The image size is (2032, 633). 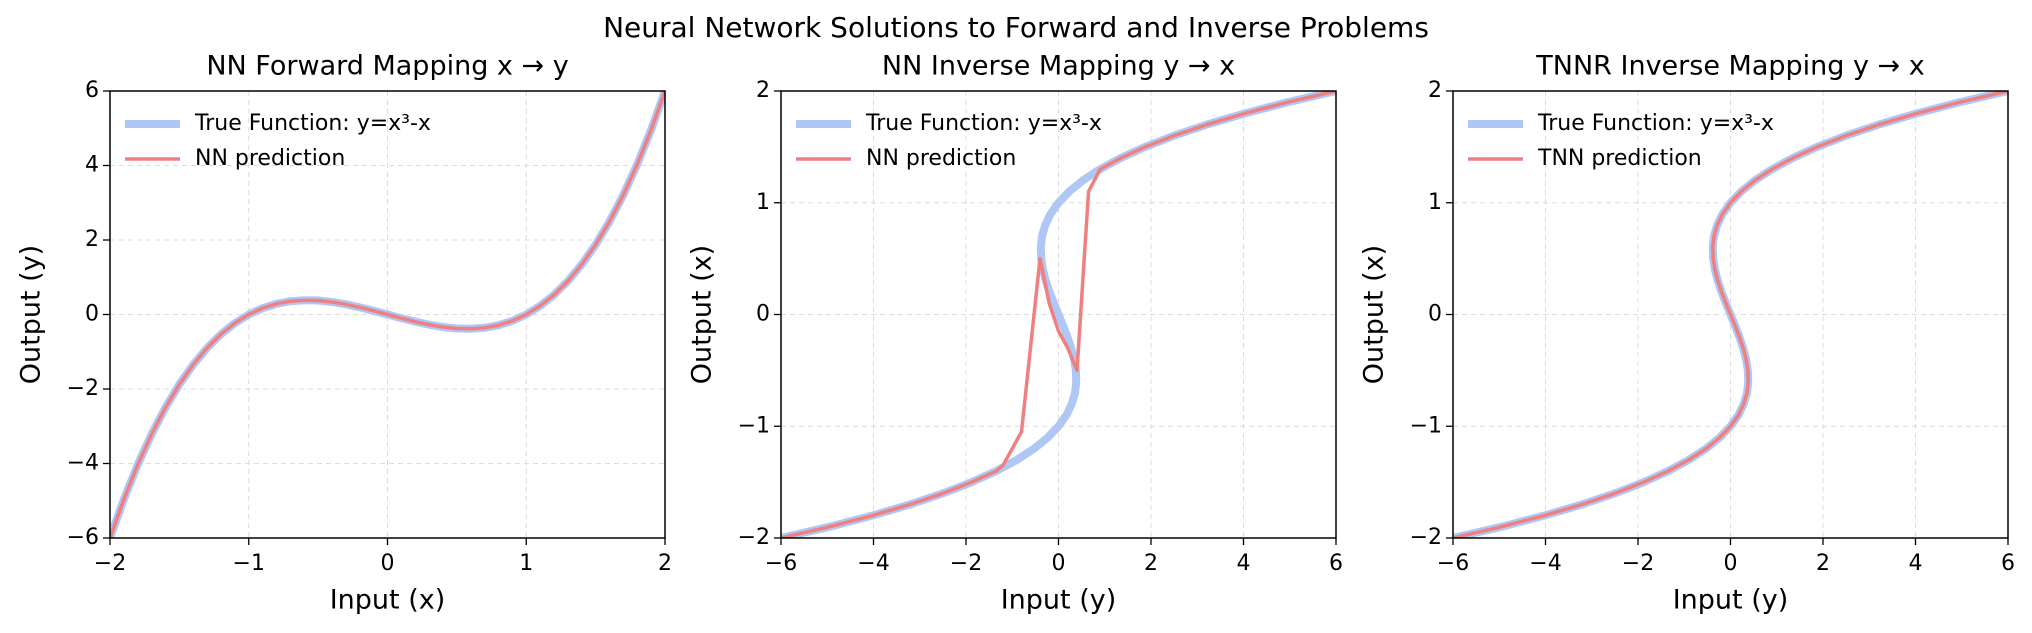 I want to click on y-tick-label: 4, so click(x=92, y=165).